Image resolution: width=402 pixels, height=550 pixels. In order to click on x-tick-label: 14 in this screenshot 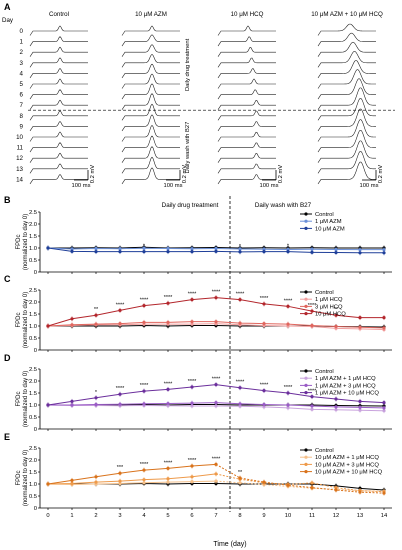, I will do `click(384, 516)`.